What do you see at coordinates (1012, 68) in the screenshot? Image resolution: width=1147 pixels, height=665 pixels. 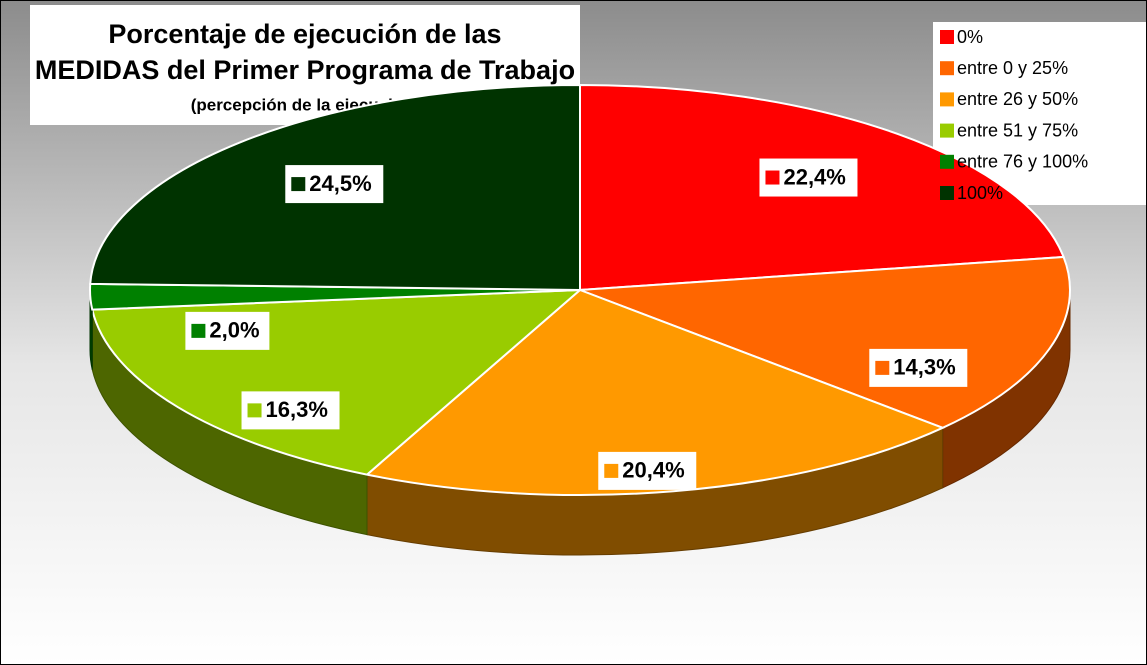 I see `legend-label: entre 0 y 25%` at bounding box center [1012, 68].